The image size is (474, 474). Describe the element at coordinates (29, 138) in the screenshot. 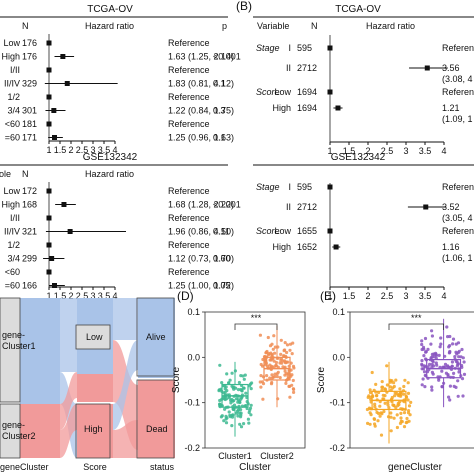

I see `row-n: 171` at that location.